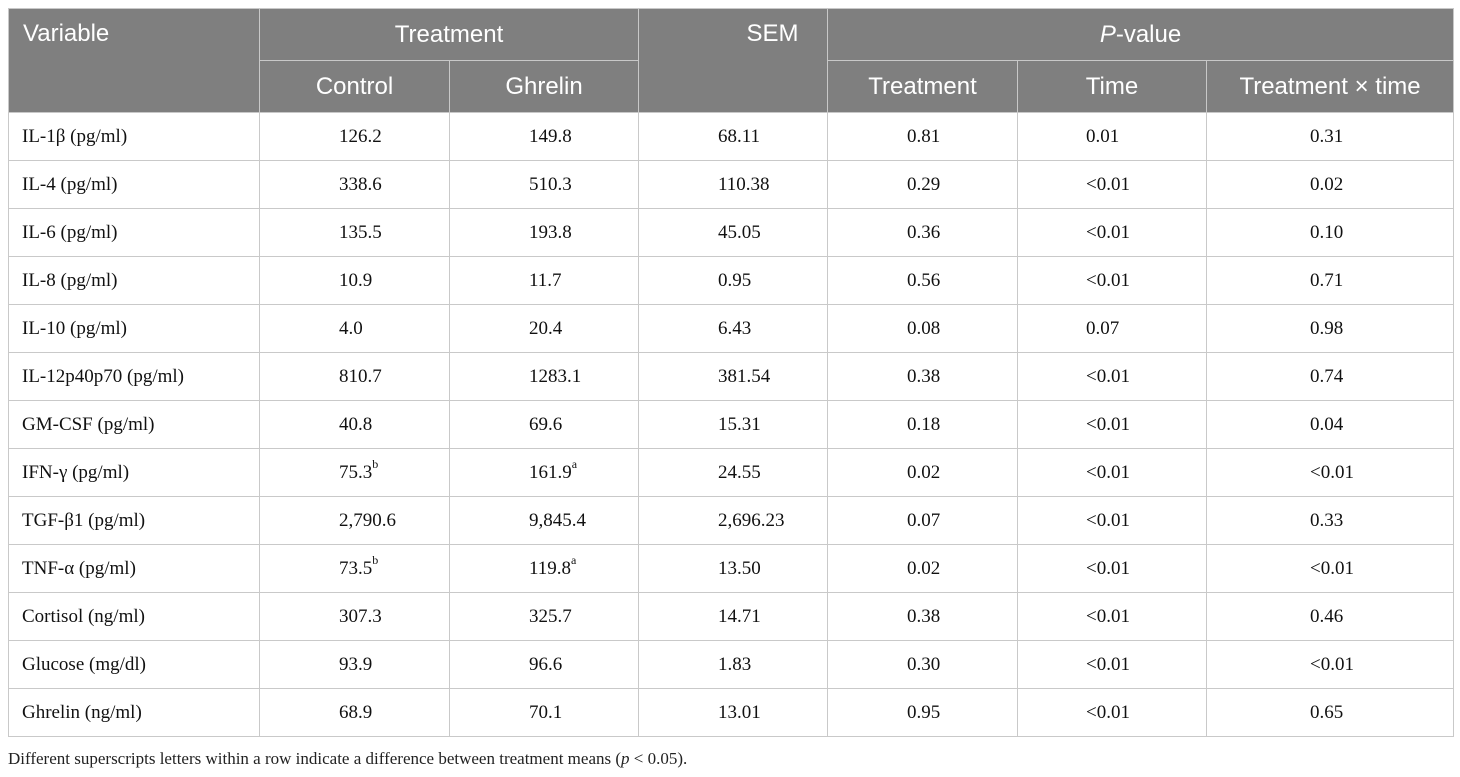 The width and height of the screenshot is (1460, 777). What do you see at coordinates (356, 664) in the screenshot?
I see `cell-control-value: 93.9` at bounding box center [356, 664].